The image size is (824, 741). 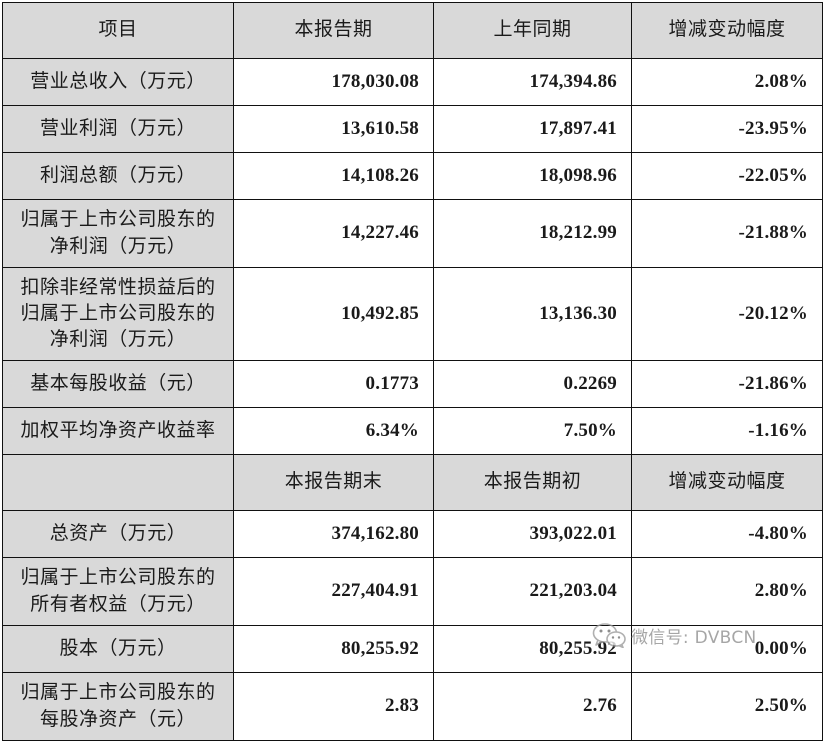 What do you see at coordinates (727, 30) in the screenshot?
I see `header-cell-change: 增减变动幅度` at bounding box center [727, 30].